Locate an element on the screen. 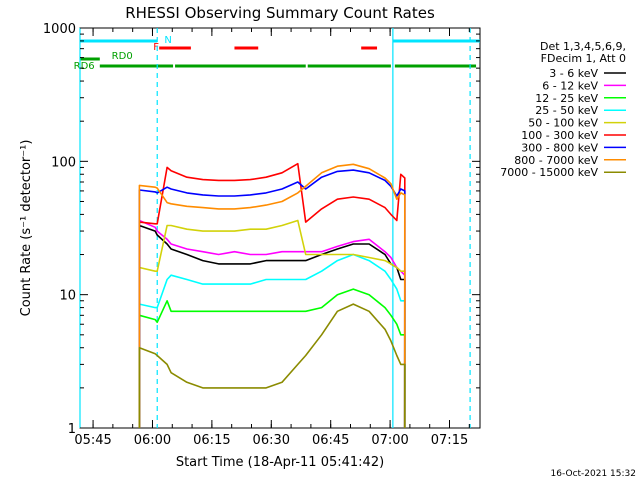 The image size is (640, 480). rd0-label: RD0 is located at coordinates (122, 56).